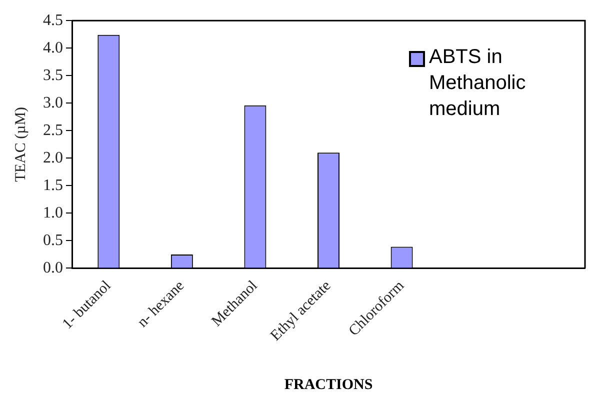 This screenshot has width=601, height=403. Describe the element at coordinates (53, 267) in the screenshot. I see `y-tick-label: 0.0` at that location.